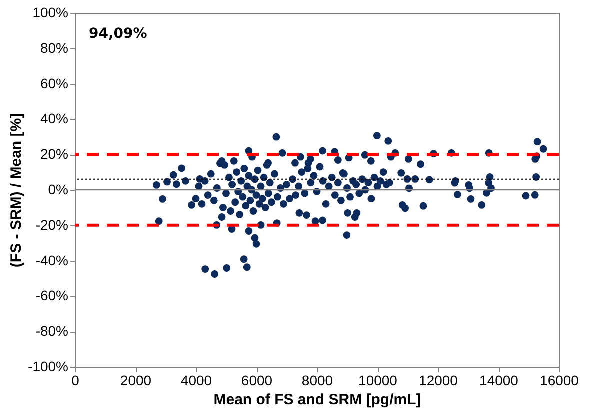 This screenshot has width=601, height=413. What do you see at coordinates (52, 260) in the screenshot?
I see `y-tick-label: -40%` at bounding box center [52, 260].